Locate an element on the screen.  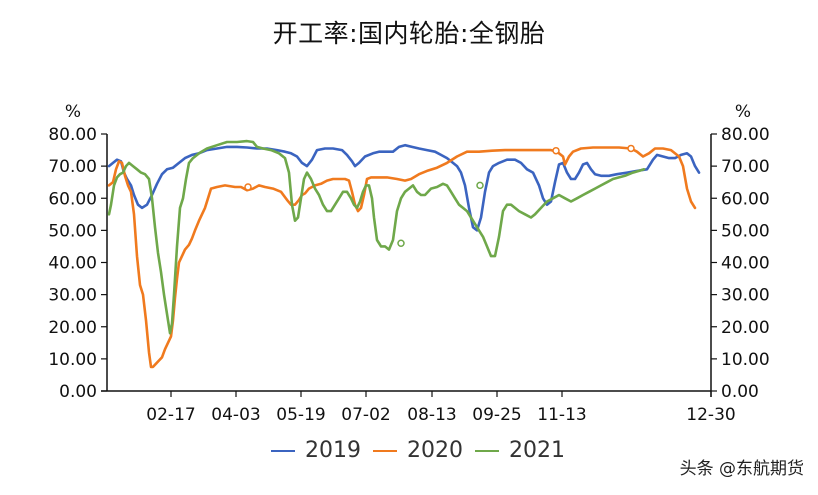
y-tick-label-left: 70.00 is located at coordinates (72, 167).